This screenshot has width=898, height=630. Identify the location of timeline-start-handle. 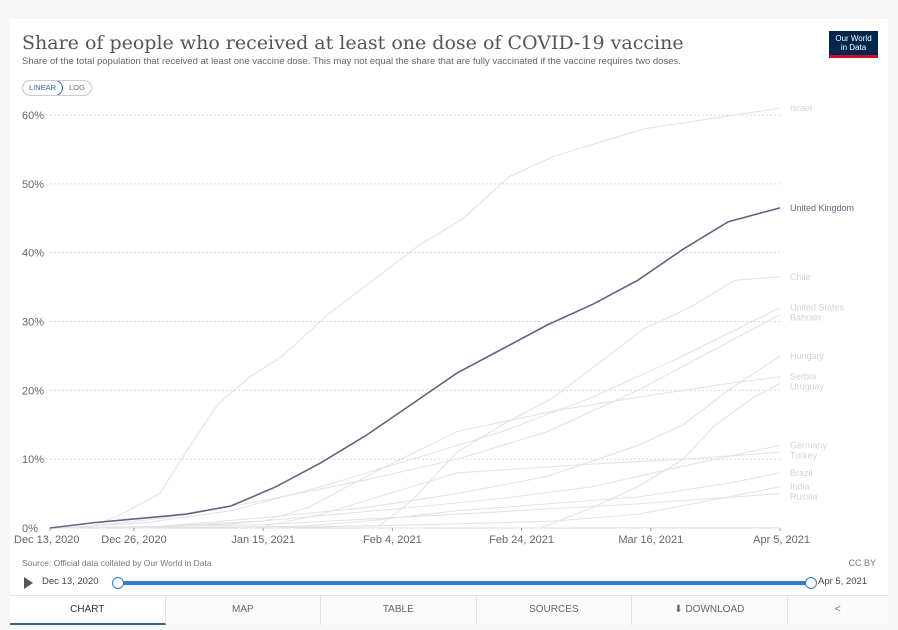
(118, 583).